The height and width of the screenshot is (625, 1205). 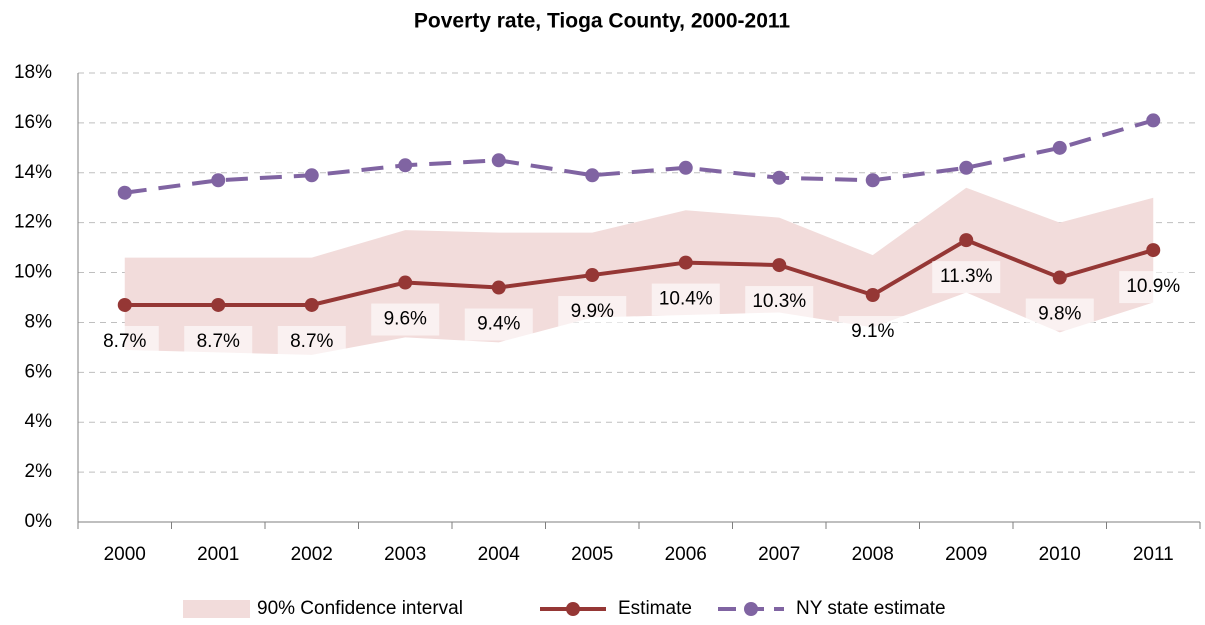 What do you see at coordinates (499, 554) in the screenshot?
I see `x-tick-label: 2004` at bounding box center [499, 554].